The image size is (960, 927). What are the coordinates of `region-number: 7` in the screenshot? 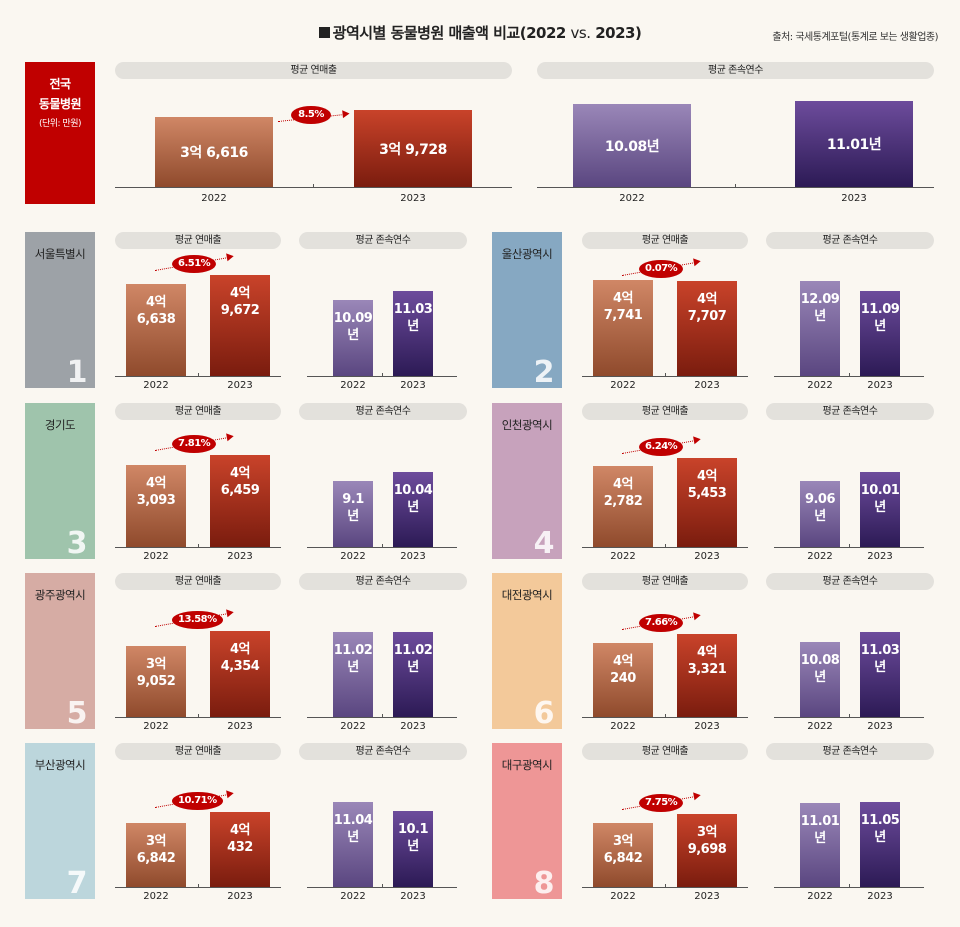 It's located at (77, 883).